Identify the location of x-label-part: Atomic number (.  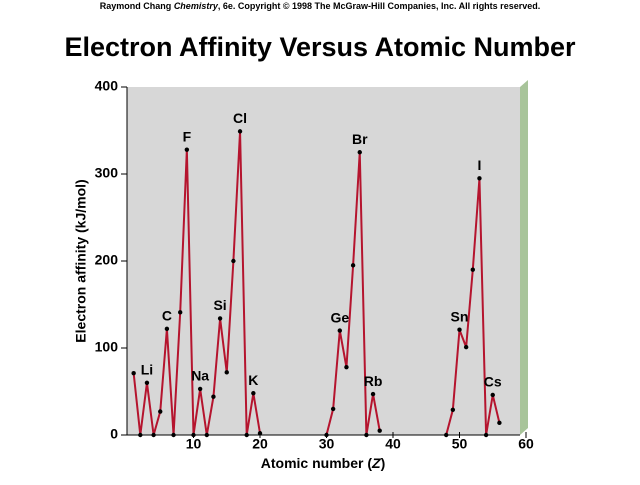
(317, 463).